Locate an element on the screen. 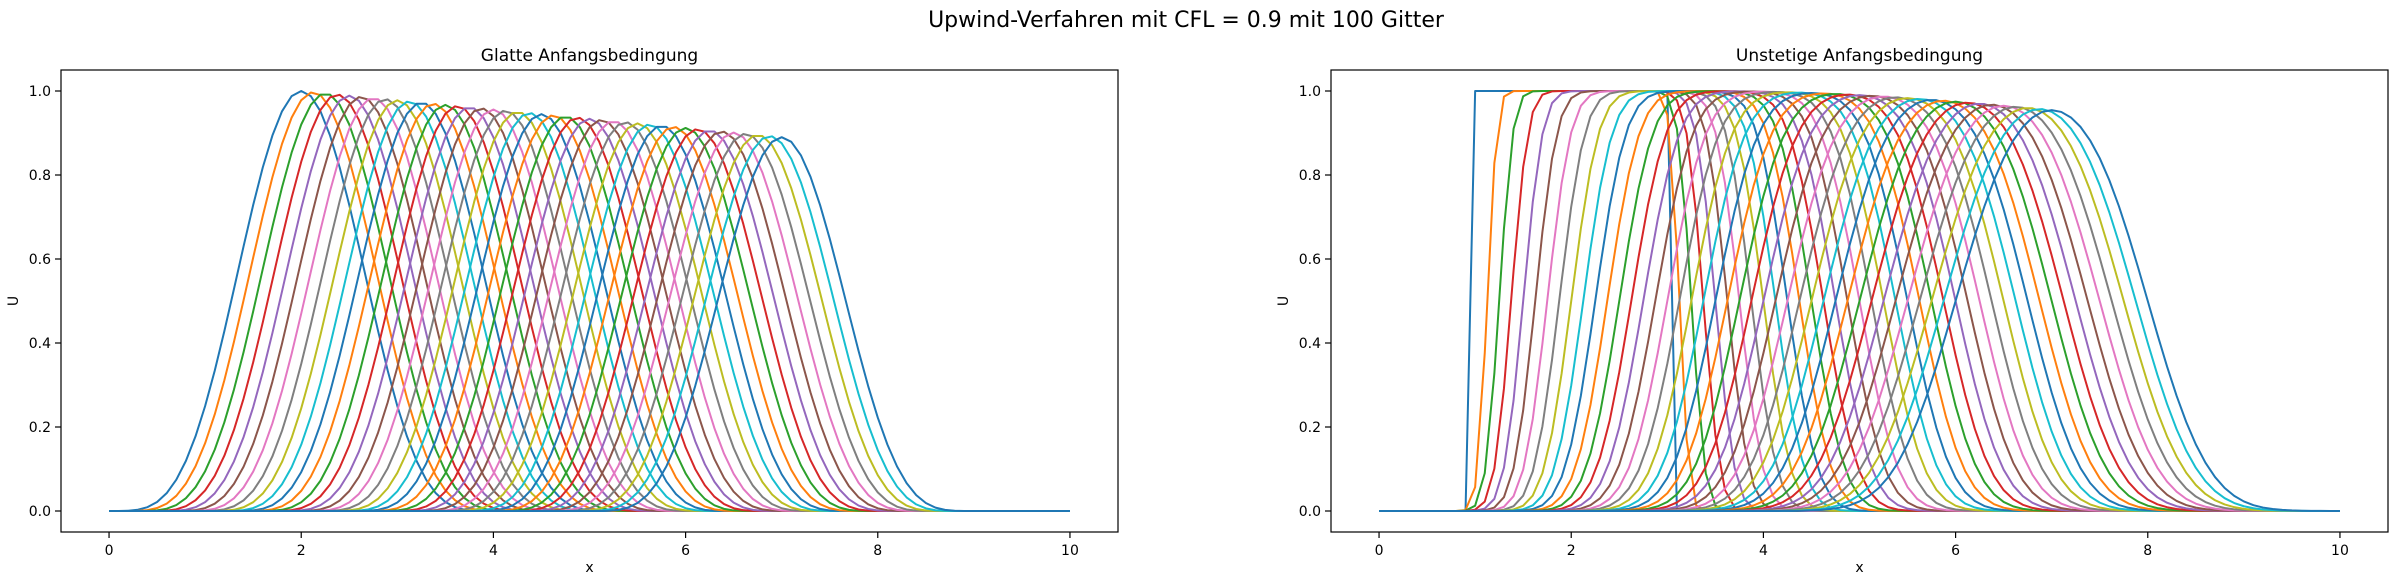 The width and height of the screenshot is (2396, 585). panel-title: Glatte Anfangsbedingung is located at coordinates (589, 56).